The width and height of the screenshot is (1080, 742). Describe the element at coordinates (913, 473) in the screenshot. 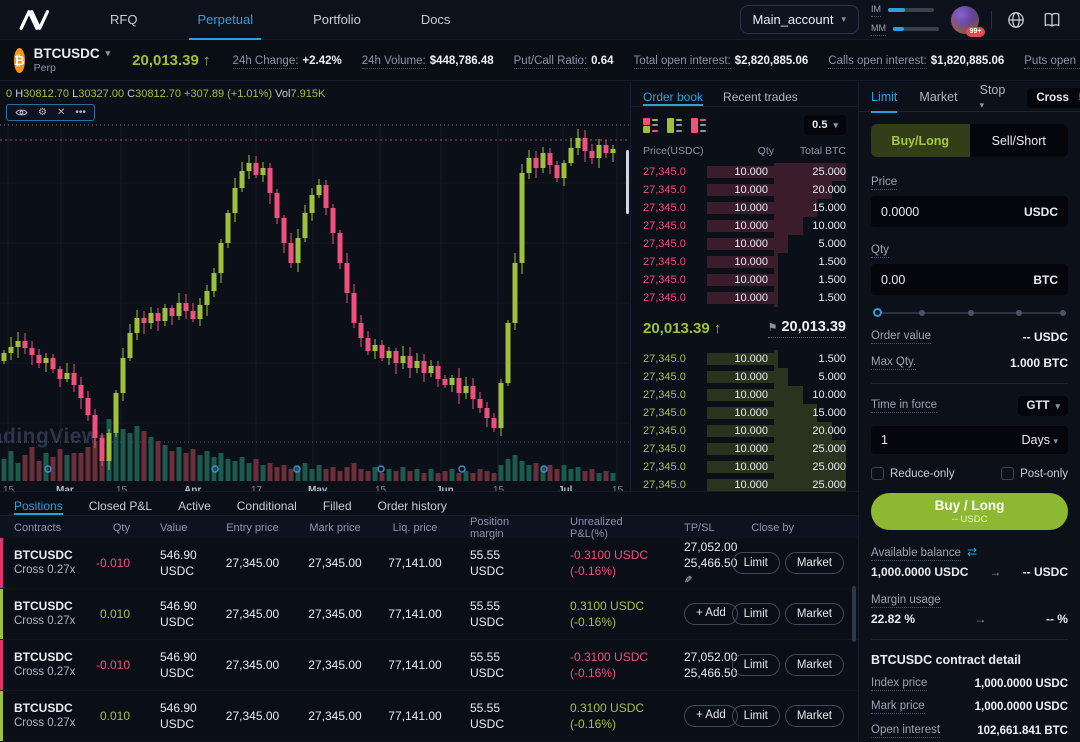

I see `reduce-only-checkbox: Reduce-only` at that location.